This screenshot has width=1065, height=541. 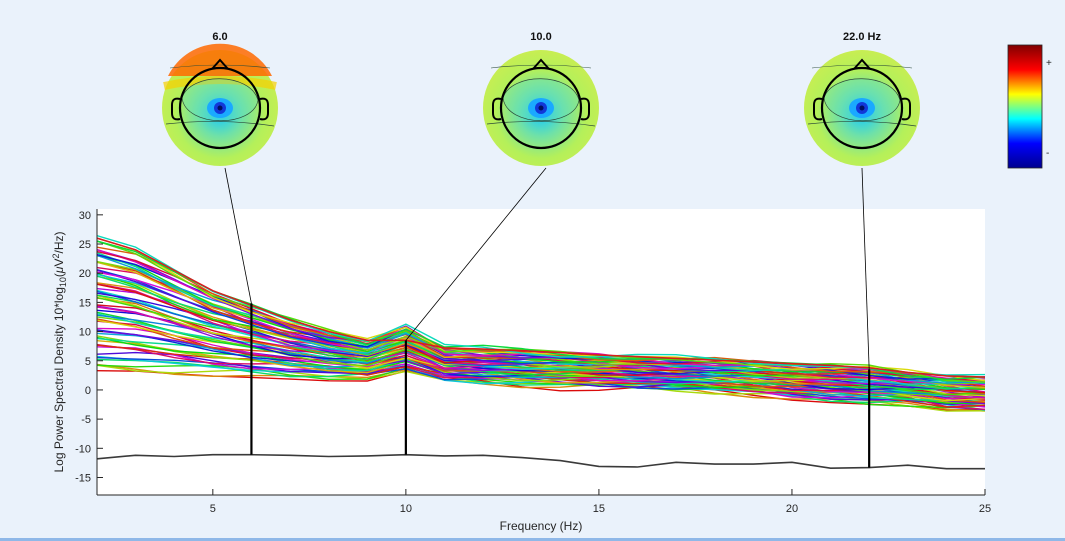 I want to click on y-tick-label: 15, so click(x=85, y=303).